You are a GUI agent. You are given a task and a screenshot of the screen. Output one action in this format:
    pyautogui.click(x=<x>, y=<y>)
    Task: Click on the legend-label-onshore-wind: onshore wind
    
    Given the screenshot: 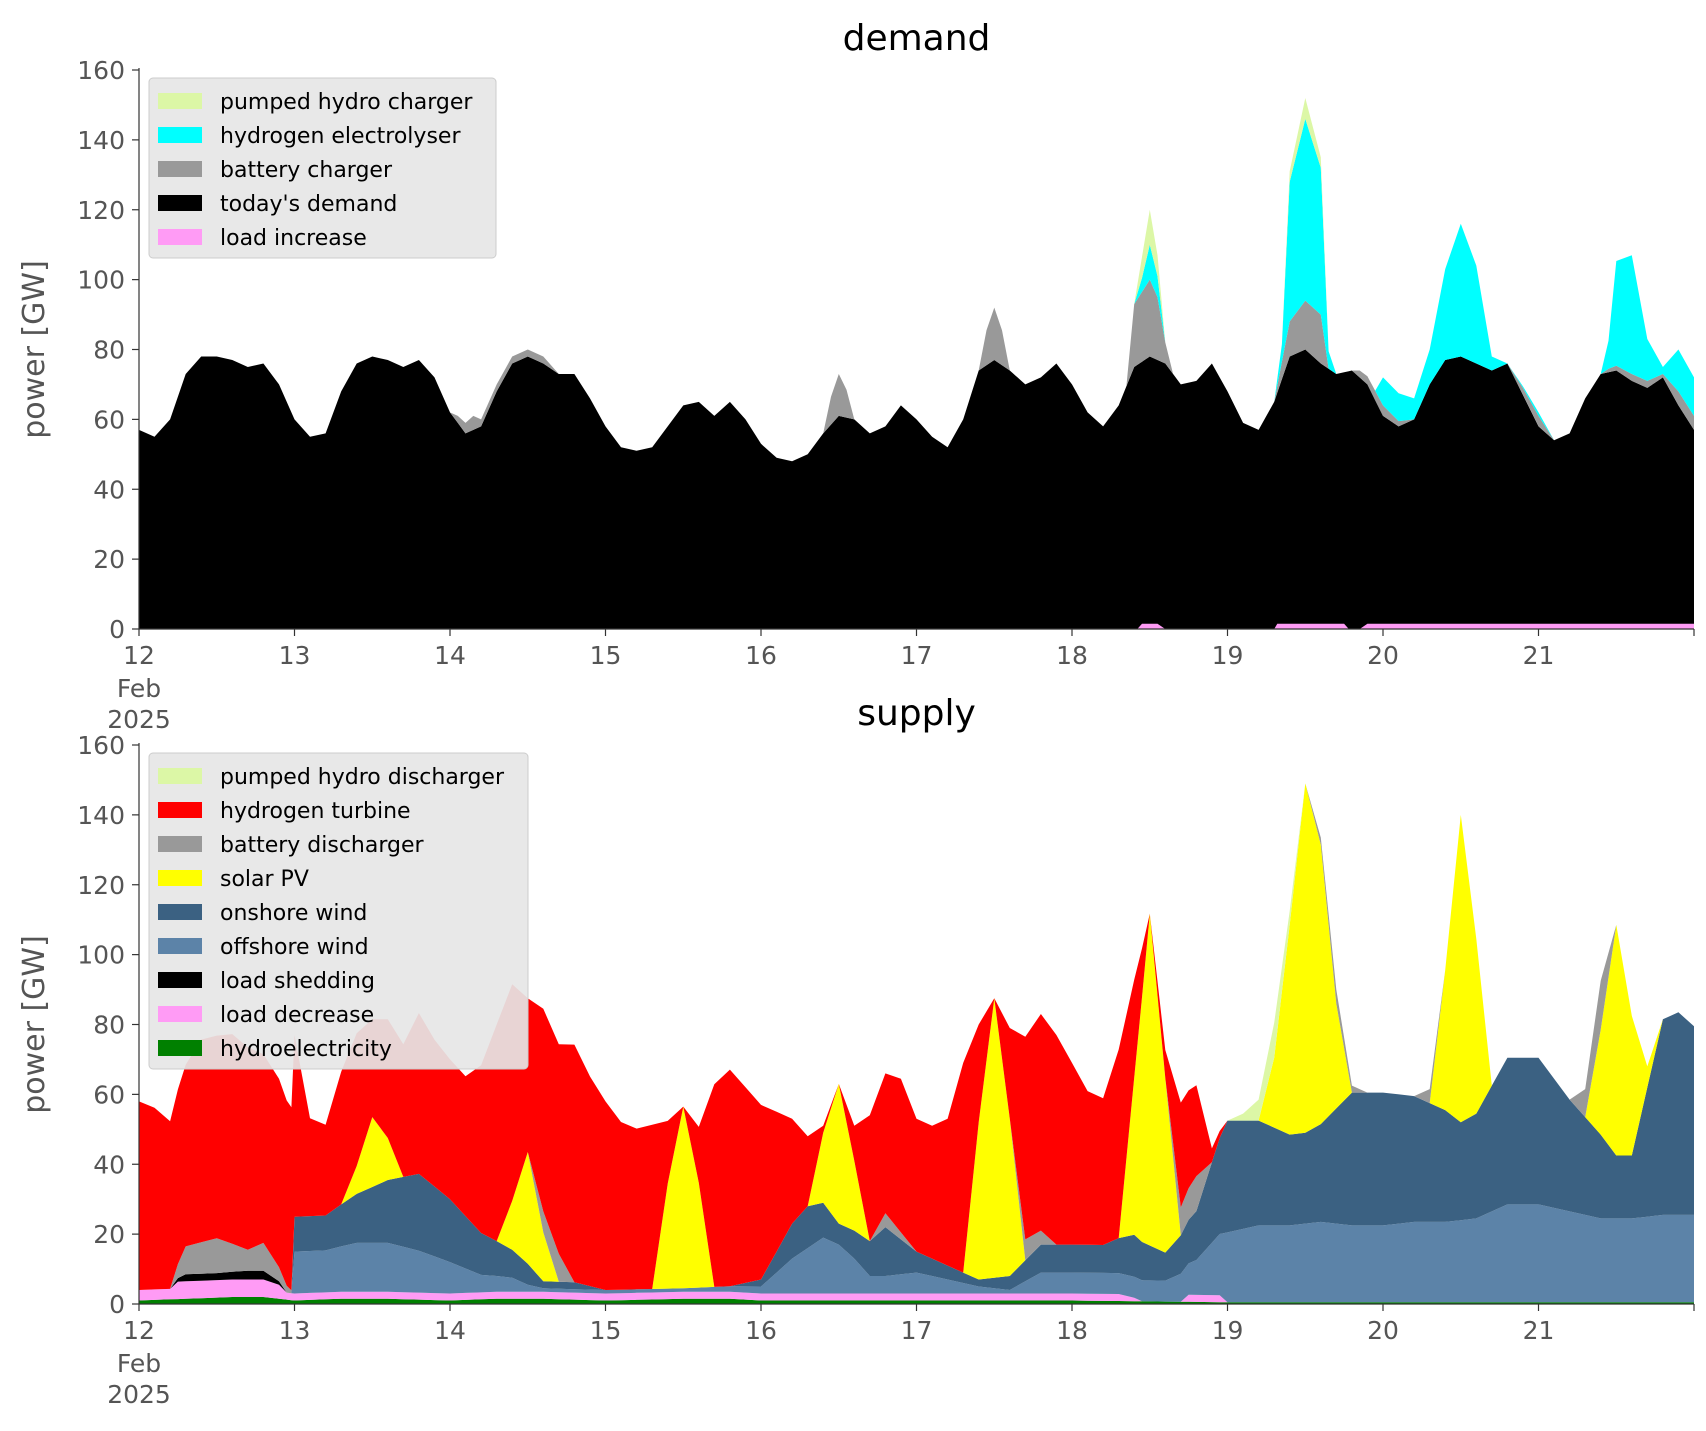 What is the action you would take?
    pyautogui.click(x=293, y=913)
    